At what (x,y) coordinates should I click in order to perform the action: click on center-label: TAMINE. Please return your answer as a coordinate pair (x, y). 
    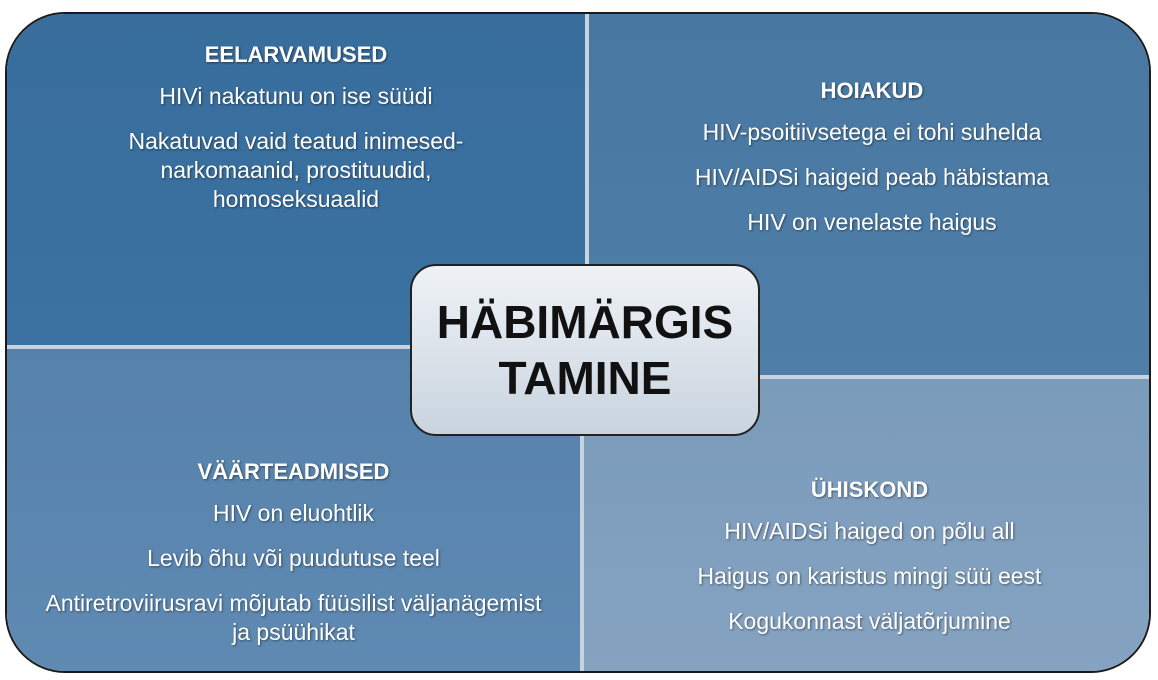
    Looking at the image, I should click on (585, 378).